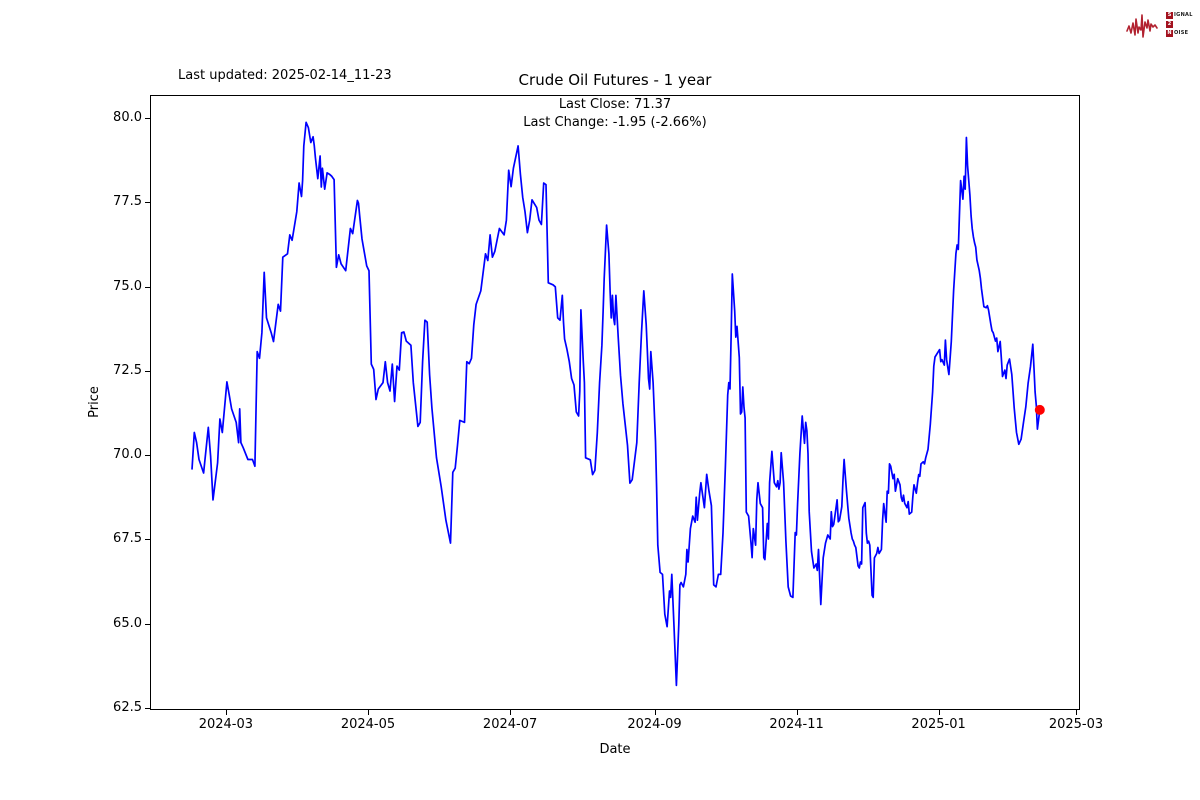 This screenshot has width=1200, height=800. What do you see at coordinates (127, 370) in the screenshot?
I see `y-tick-label: 72.5` at bounding box center [127, 370].